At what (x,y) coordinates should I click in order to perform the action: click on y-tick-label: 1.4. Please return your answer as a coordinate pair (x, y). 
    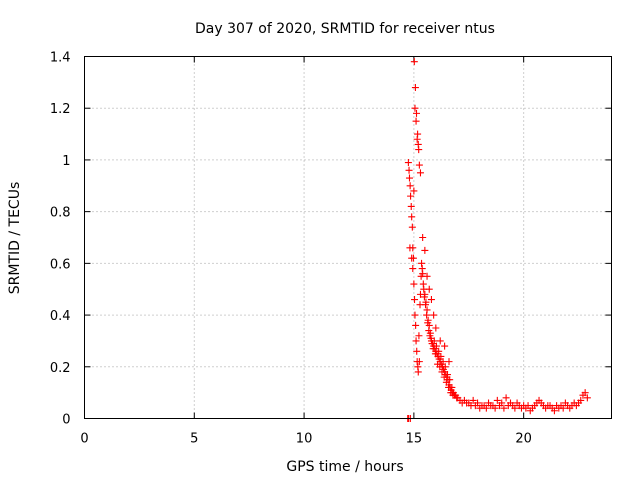
    Looking at the image, I should click on (60, 58).